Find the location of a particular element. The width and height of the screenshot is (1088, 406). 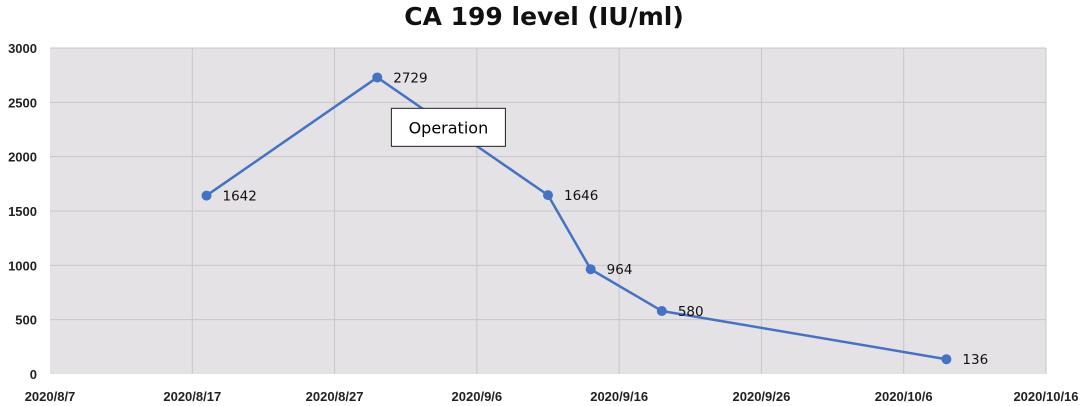

y-axis-ticks: 0 500 1000 1500 2000 2500 3000 is located at coordinates (22, 211).